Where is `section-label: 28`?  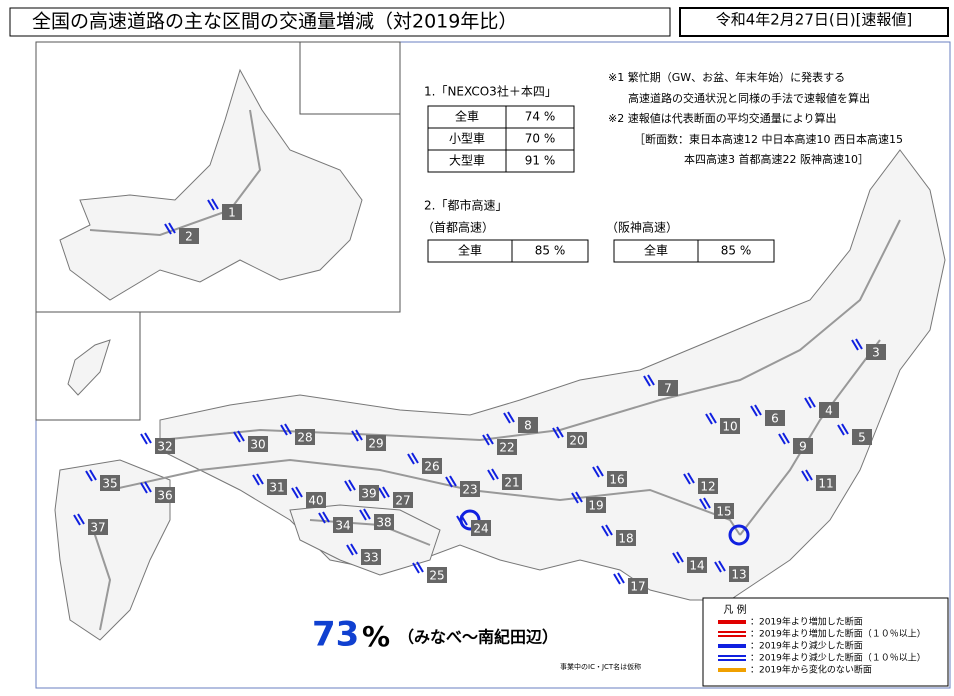
section-label: 28 is located at coordinates (304, 438).